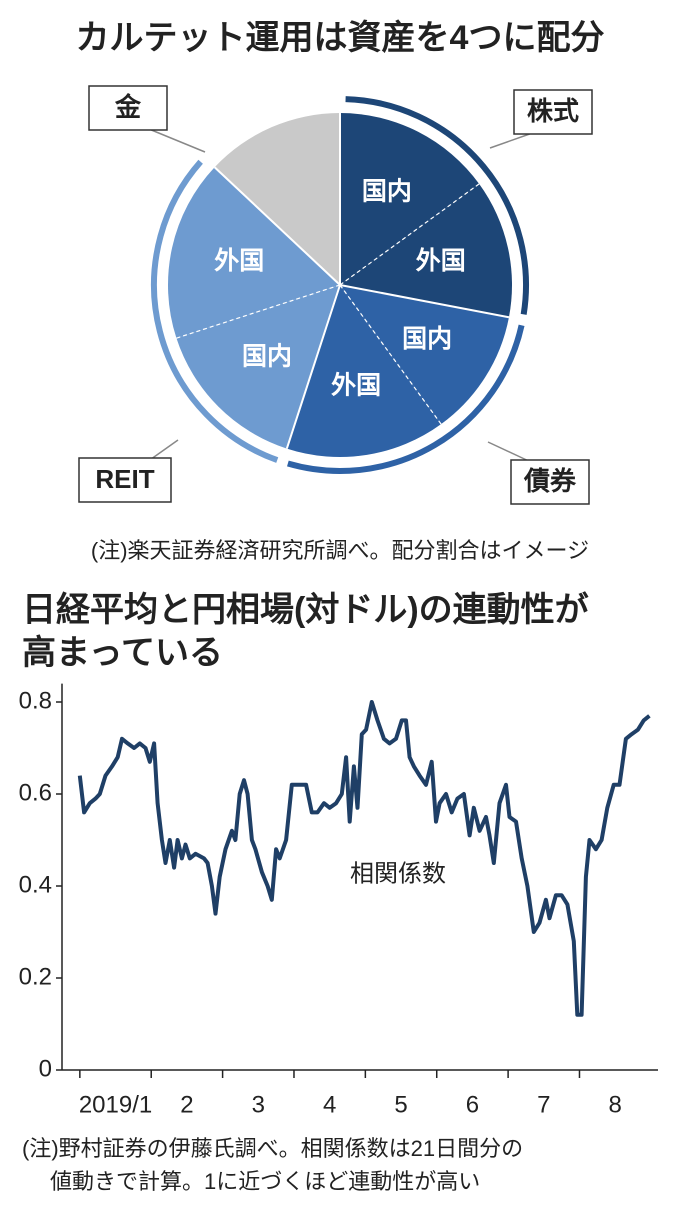 The height and width of the screenshot is (1207, 680). Describe the element at coordinates (186, 1104) in the screenshot. I see `x-tick-label: 2` at that location.